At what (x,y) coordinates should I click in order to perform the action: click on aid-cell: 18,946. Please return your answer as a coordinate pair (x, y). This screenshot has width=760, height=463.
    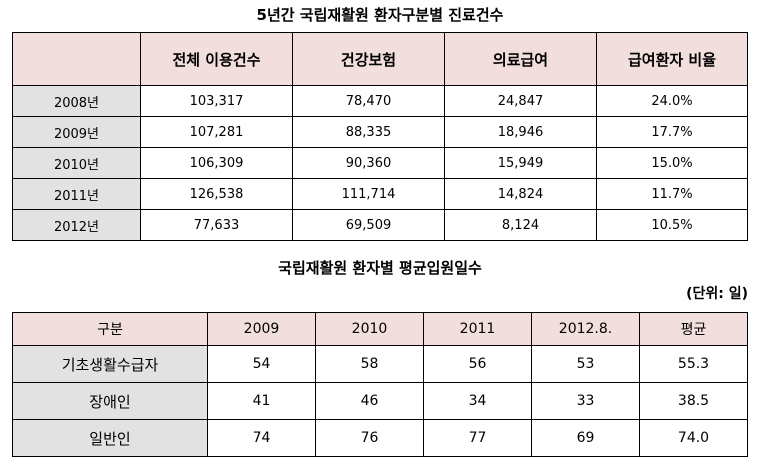
    Looking at the image, I should click on (520, 132).